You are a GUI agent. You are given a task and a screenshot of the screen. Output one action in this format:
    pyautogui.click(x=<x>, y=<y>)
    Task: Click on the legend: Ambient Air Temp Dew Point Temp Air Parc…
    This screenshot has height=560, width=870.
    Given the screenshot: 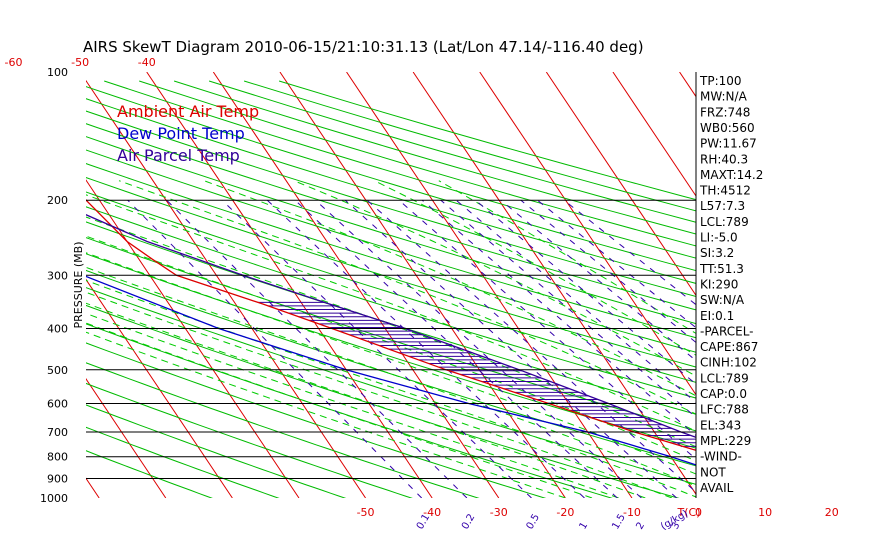 What is the action you would take?
    pyautogui.click(x=188, y=133)
    